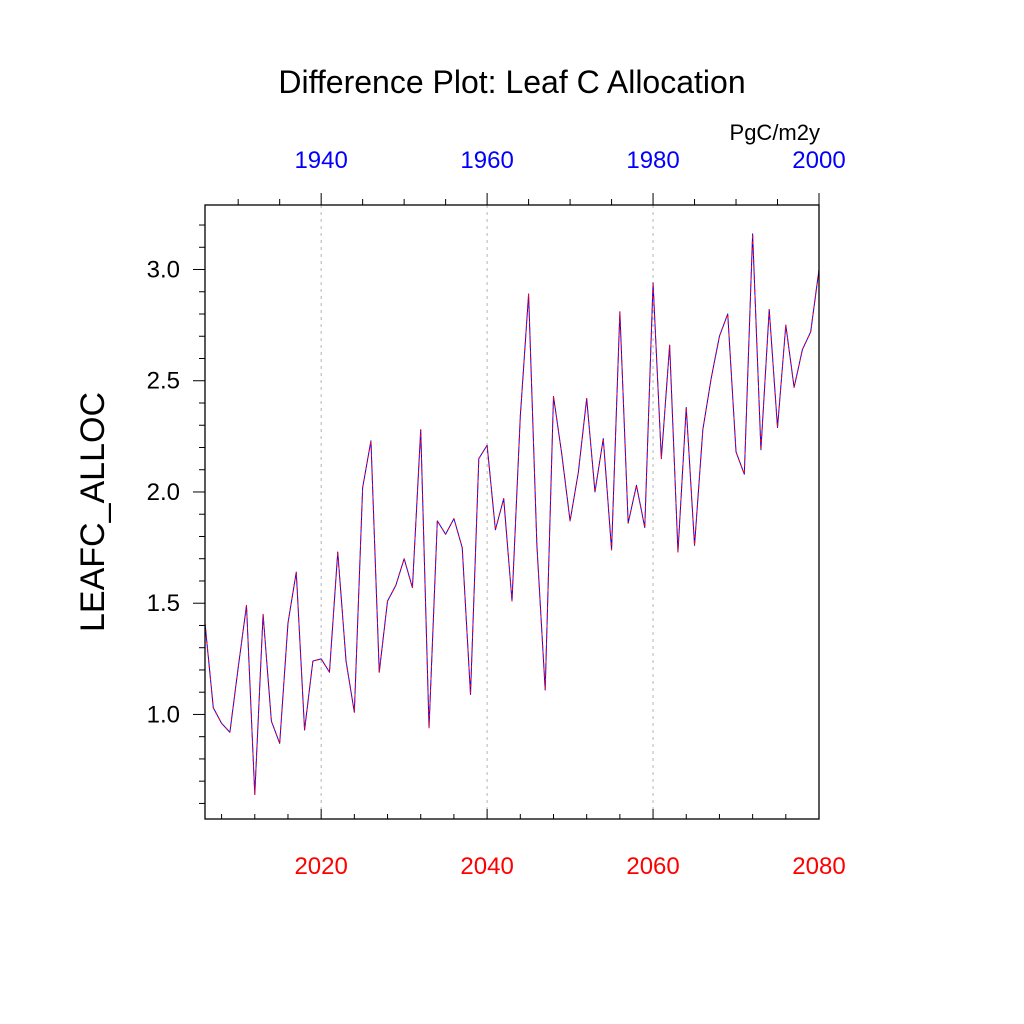 The height and width of the screenshot is (1024, 1024). I want to click on units-label: PgC/m2y, so click(775, 132).